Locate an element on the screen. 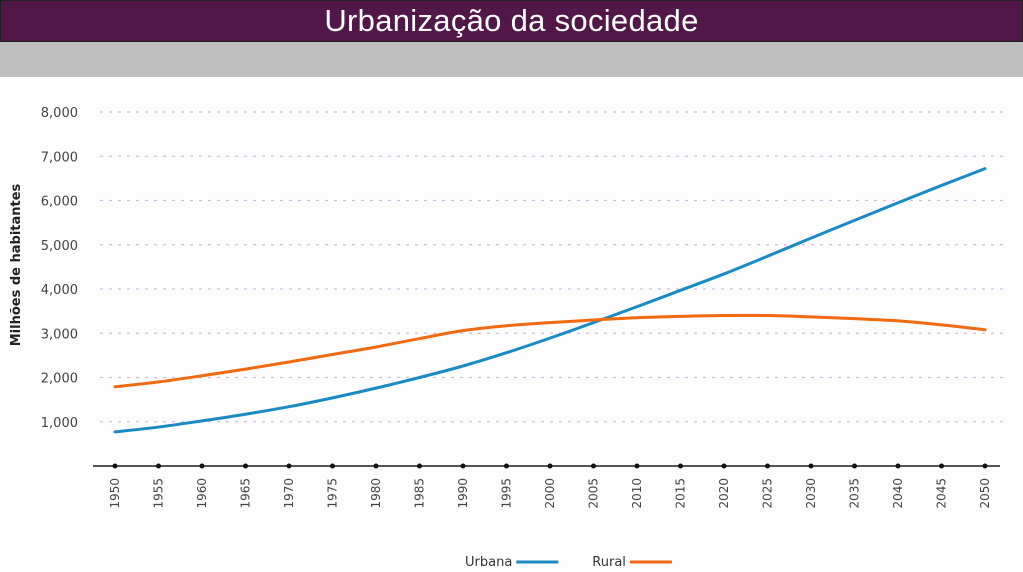  legend: Urbana Rural is located at coordinates (568, 562).